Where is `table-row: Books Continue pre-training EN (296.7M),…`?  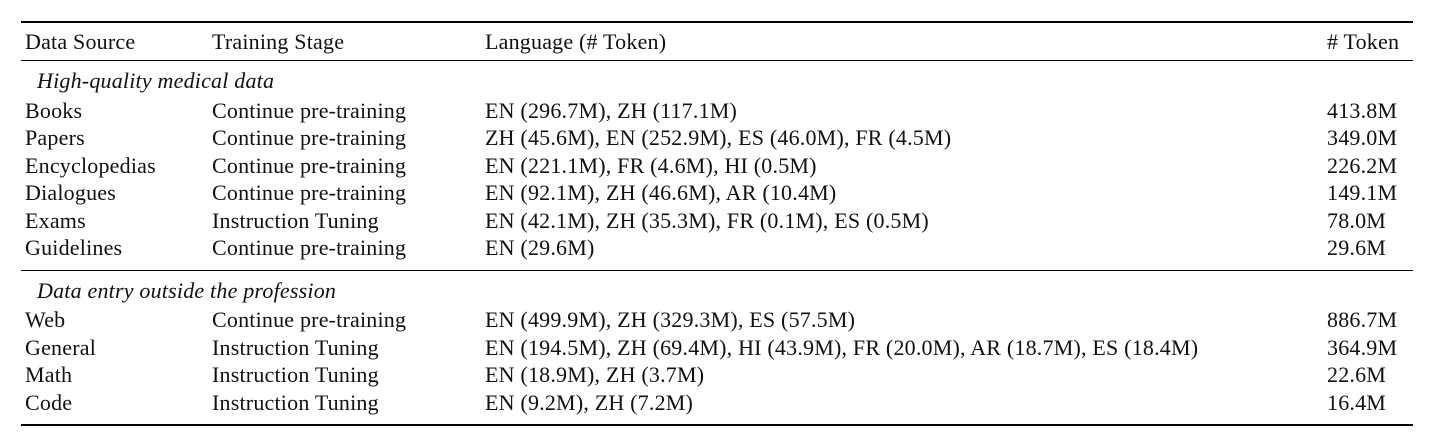 table-row: Books Continue pre-training EN (296.7M),… is located at coordinates (717, 111).